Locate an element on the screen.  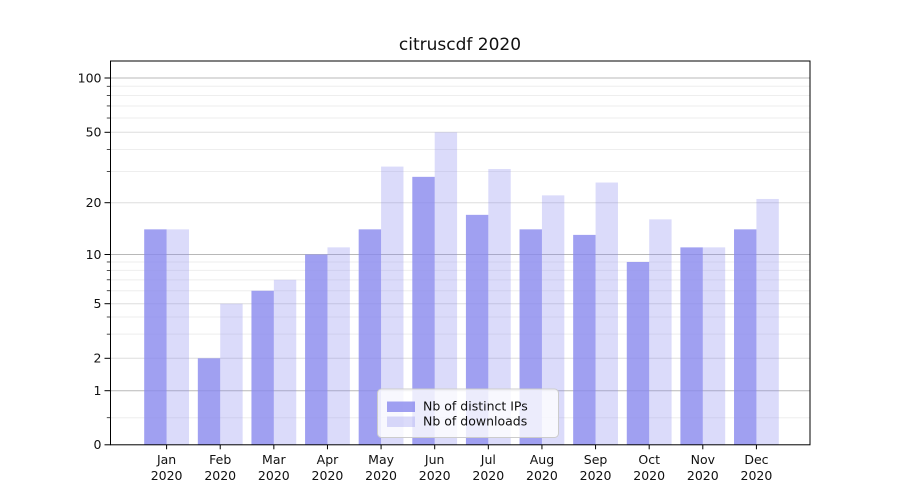
x-tick-label-month-sep: Sep is located at coordinates (596, 459).